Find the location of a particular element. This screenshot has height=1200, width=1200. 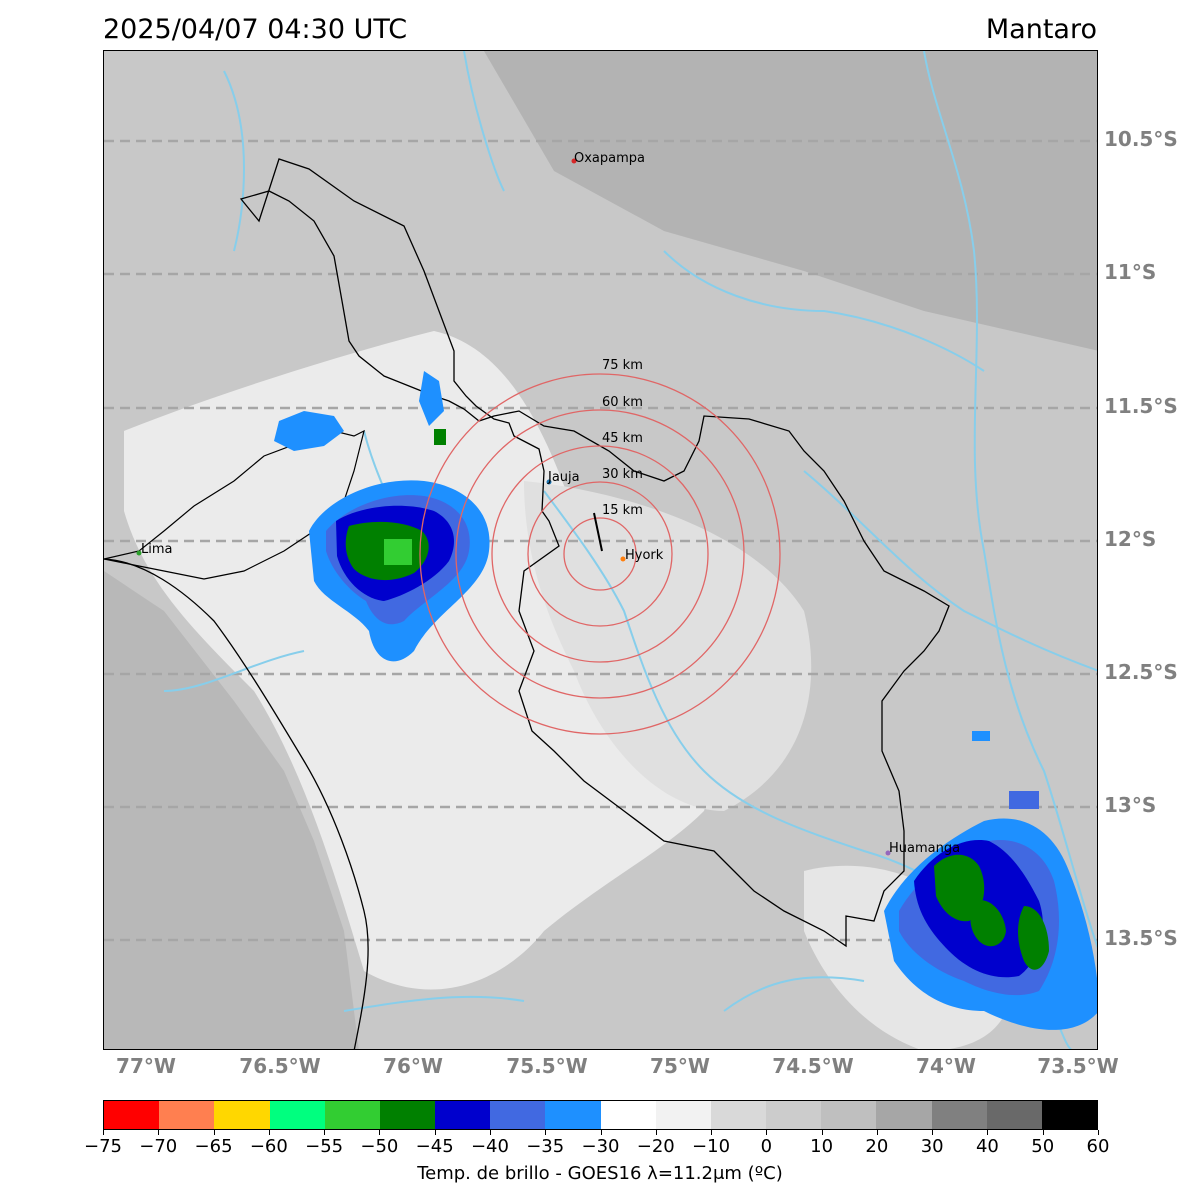

colorbar-tick-label: −35 is located at coordinates (545, 1146).